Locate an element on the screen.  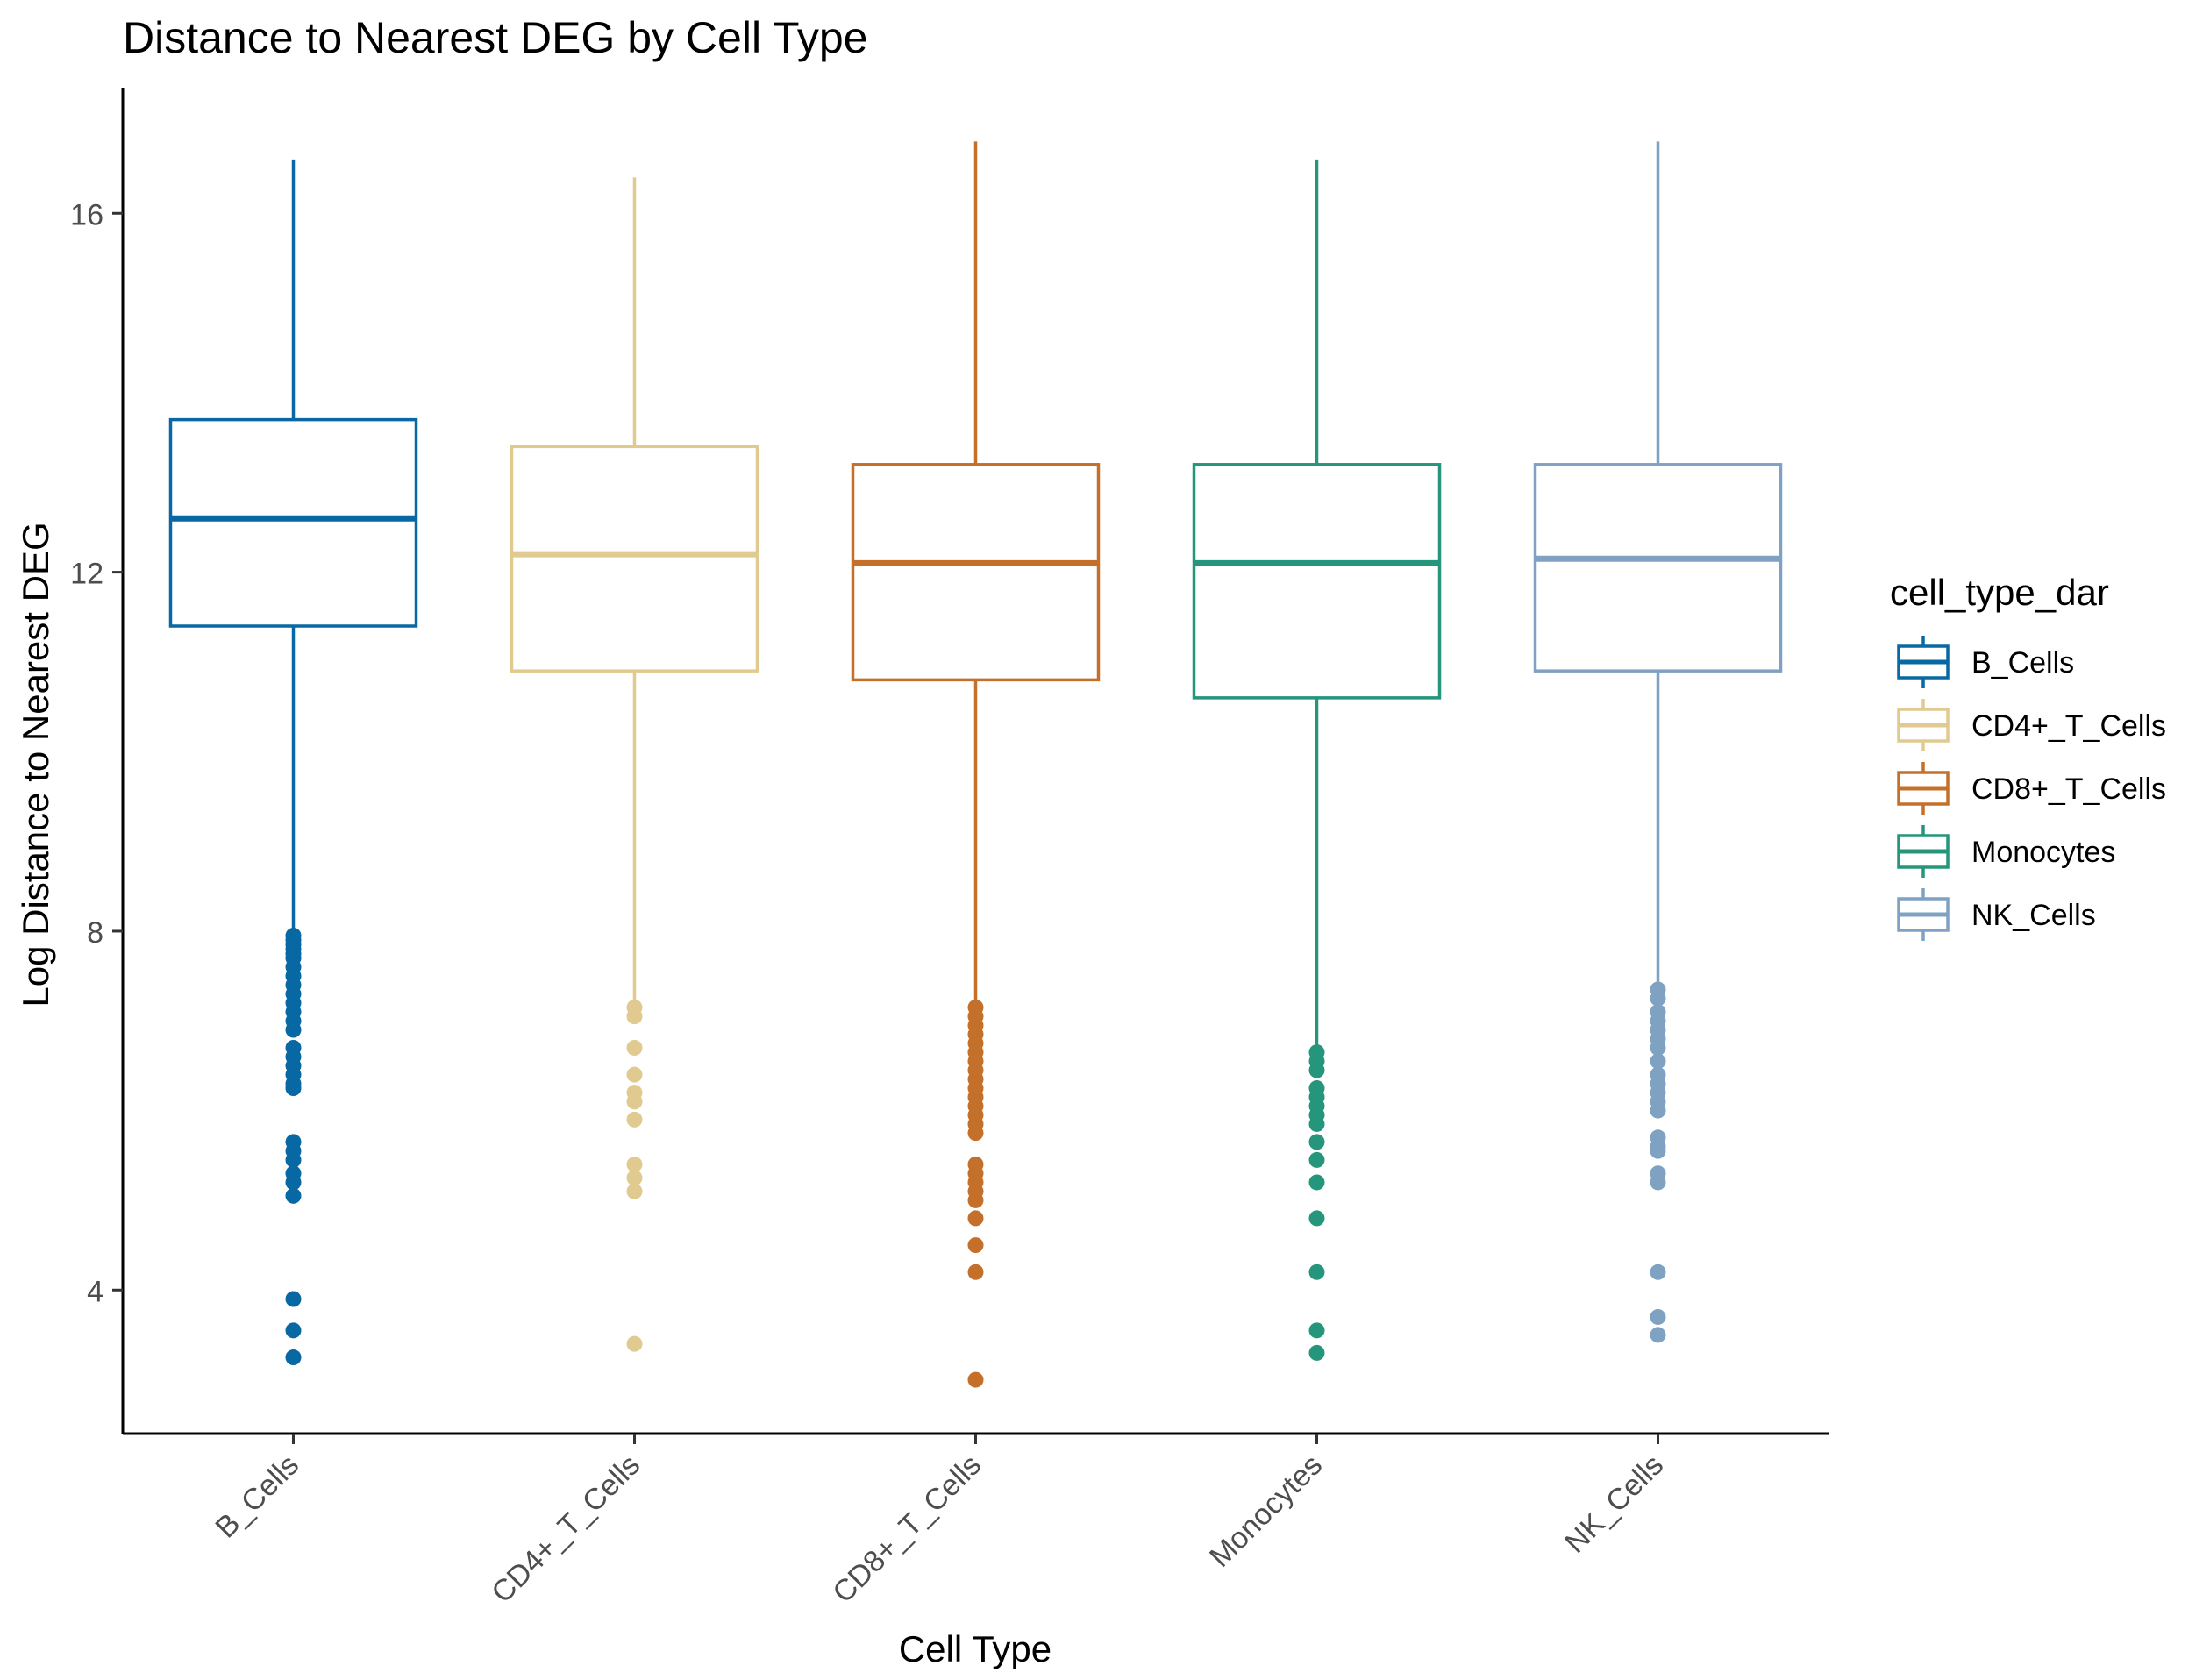
box-group-cd4-t-cells is located at coordinates (634, 764).